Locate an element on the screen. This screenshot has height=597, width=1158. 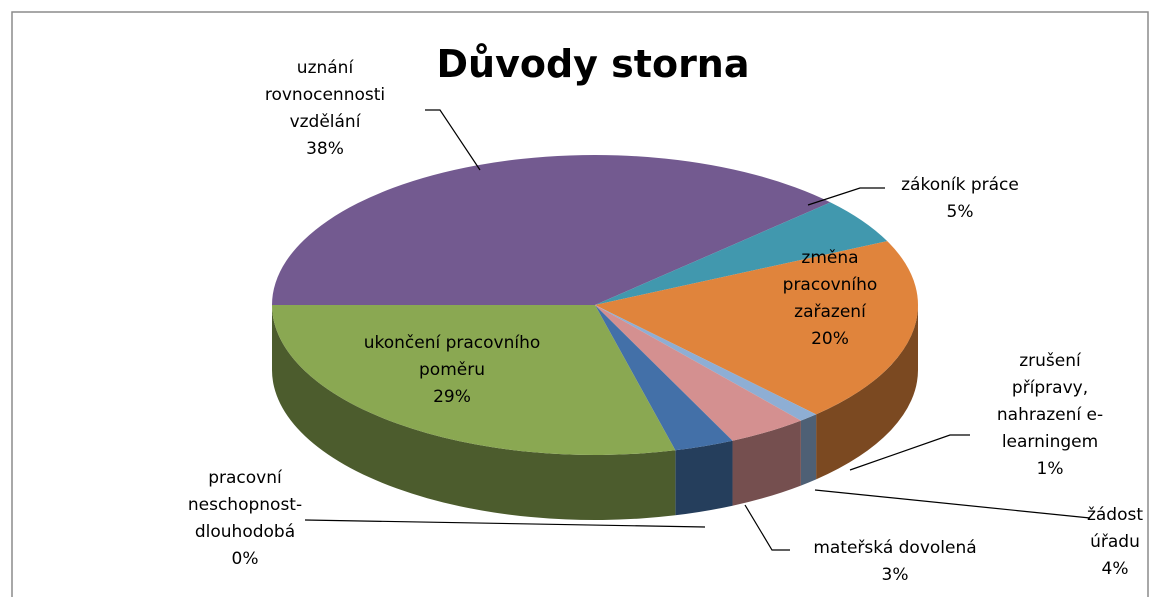
data-label: změna pracovního zařazení 20% is located at coordinates (830, 299).